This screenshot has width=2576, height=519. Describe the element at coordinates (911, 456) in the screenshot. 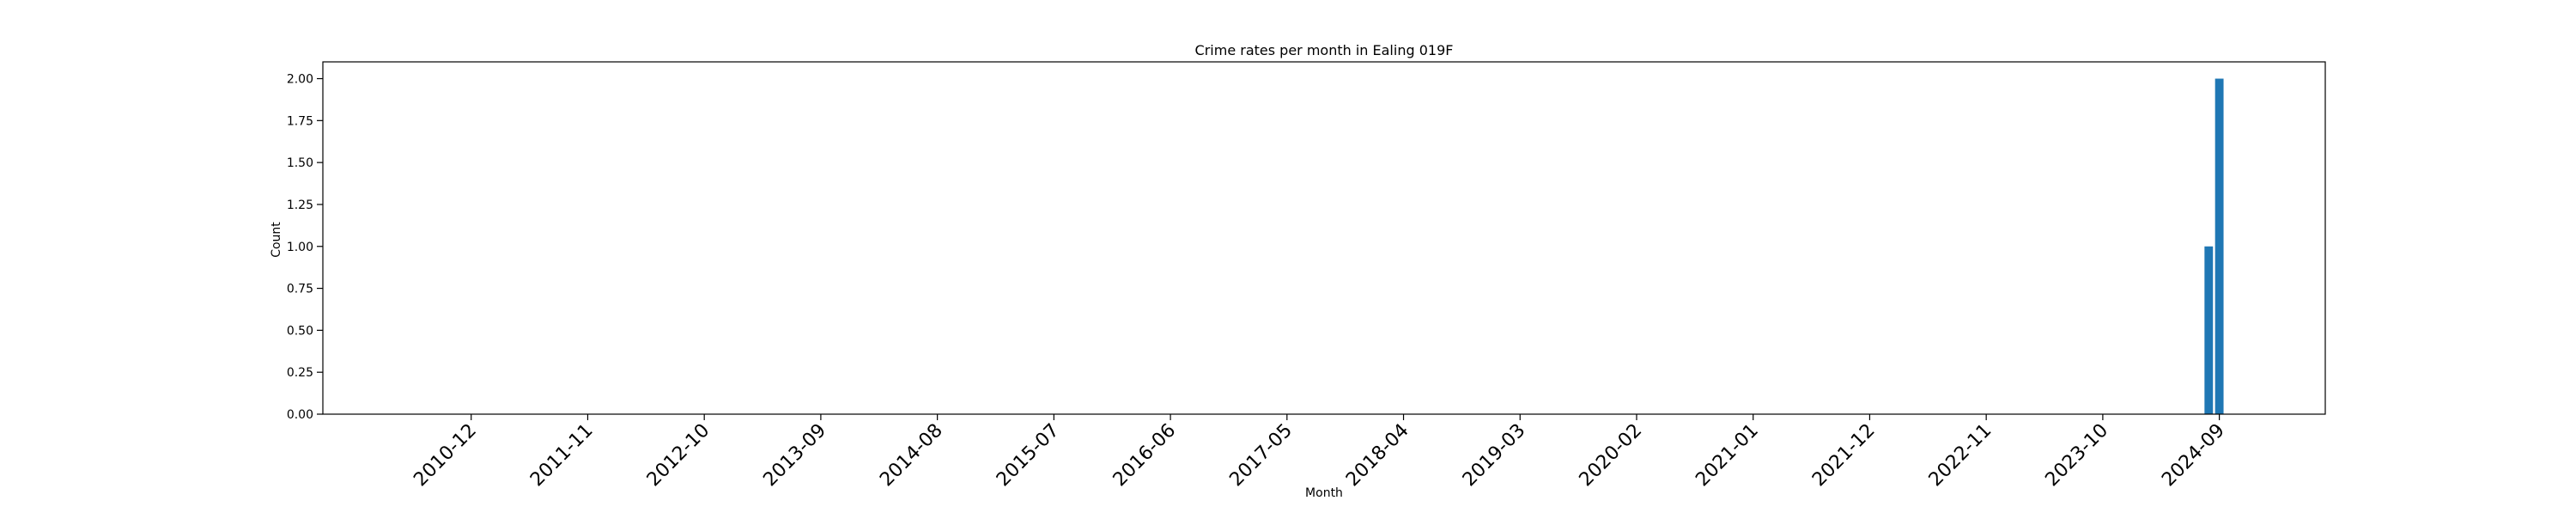

I see `x-tick-label: 2014-08` at that location.